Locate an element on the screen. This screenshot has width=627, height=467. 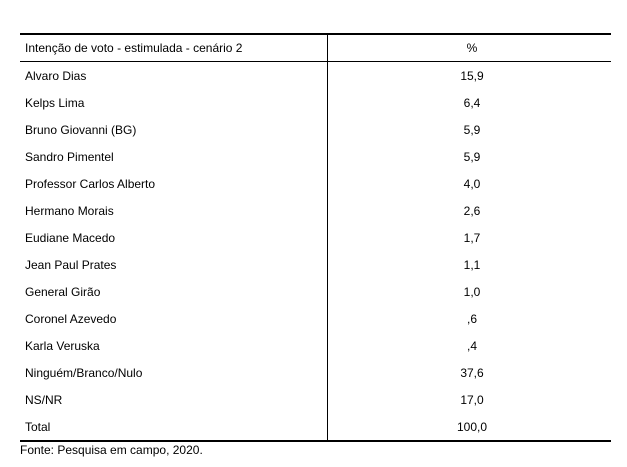
percent-cell: 100,0 is located at coordinates (472, 426).